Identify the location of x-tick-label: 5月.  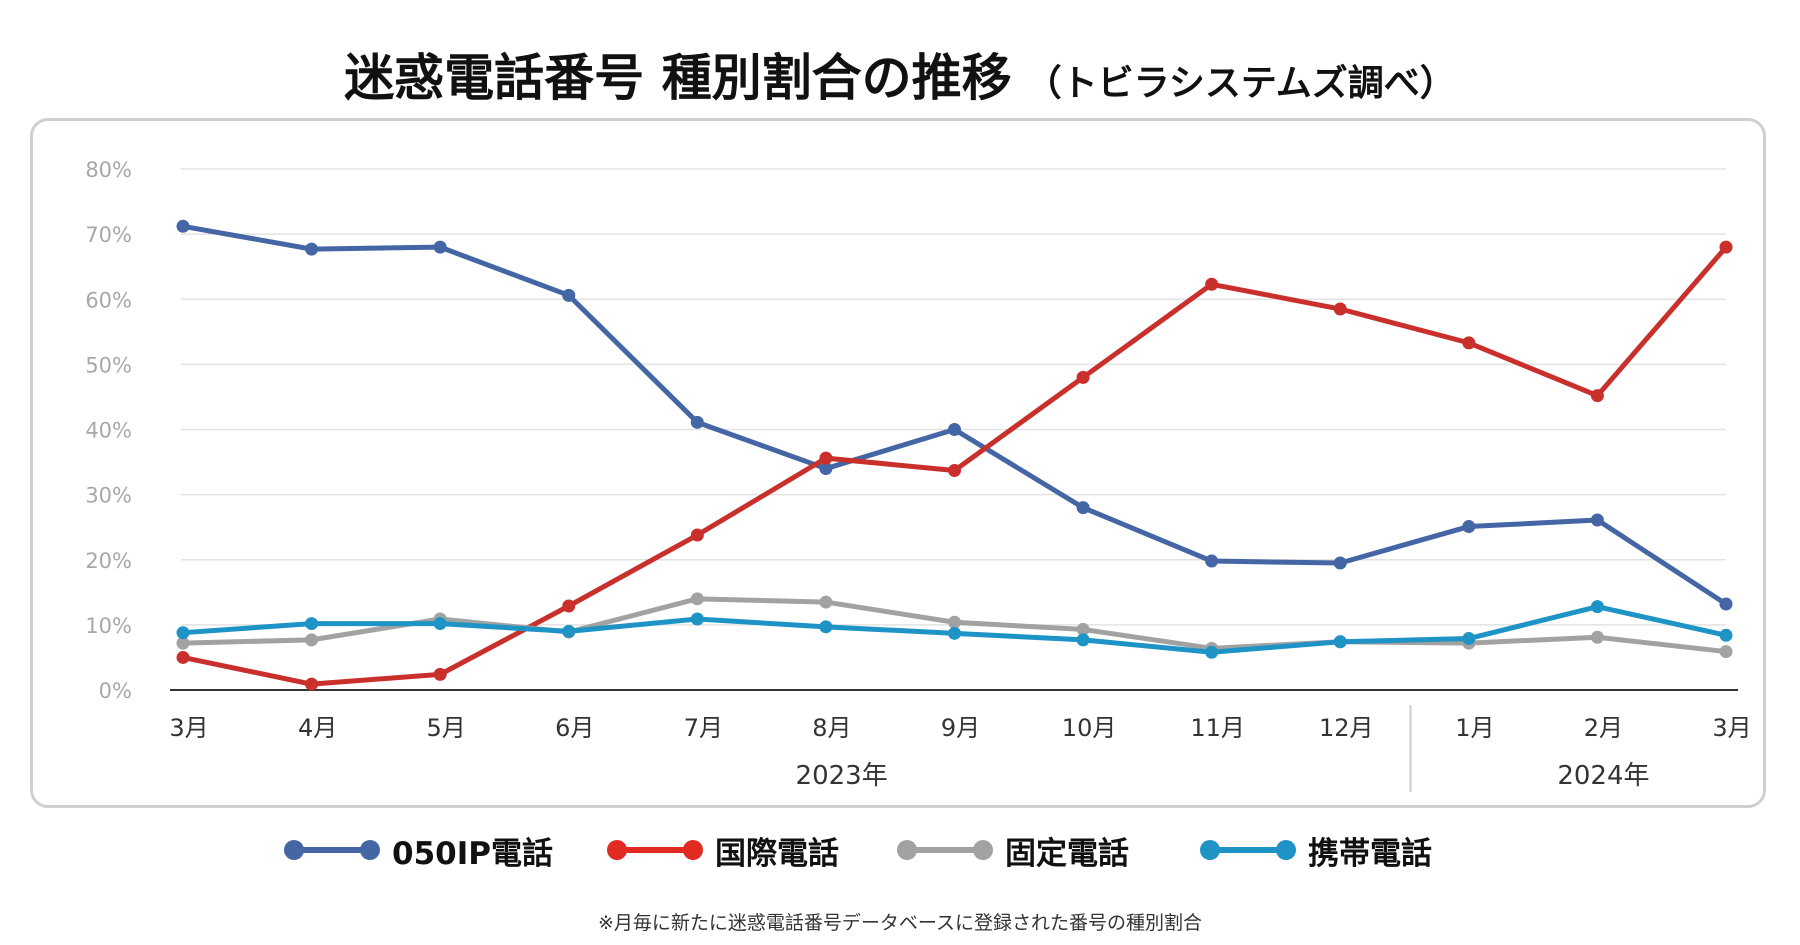
(446, 728).